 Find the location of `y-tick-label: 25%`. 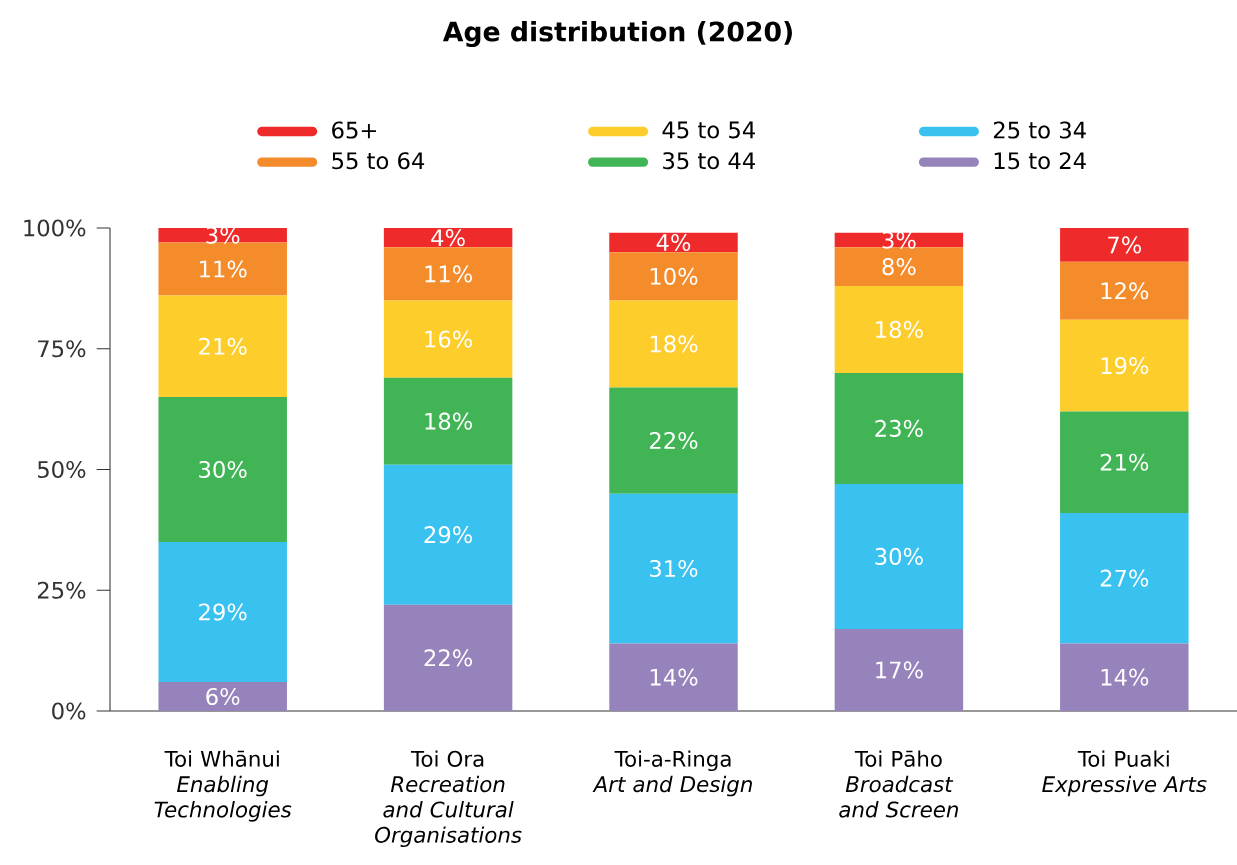

y-tick-label: 25% is located at coordinates (61, 590).